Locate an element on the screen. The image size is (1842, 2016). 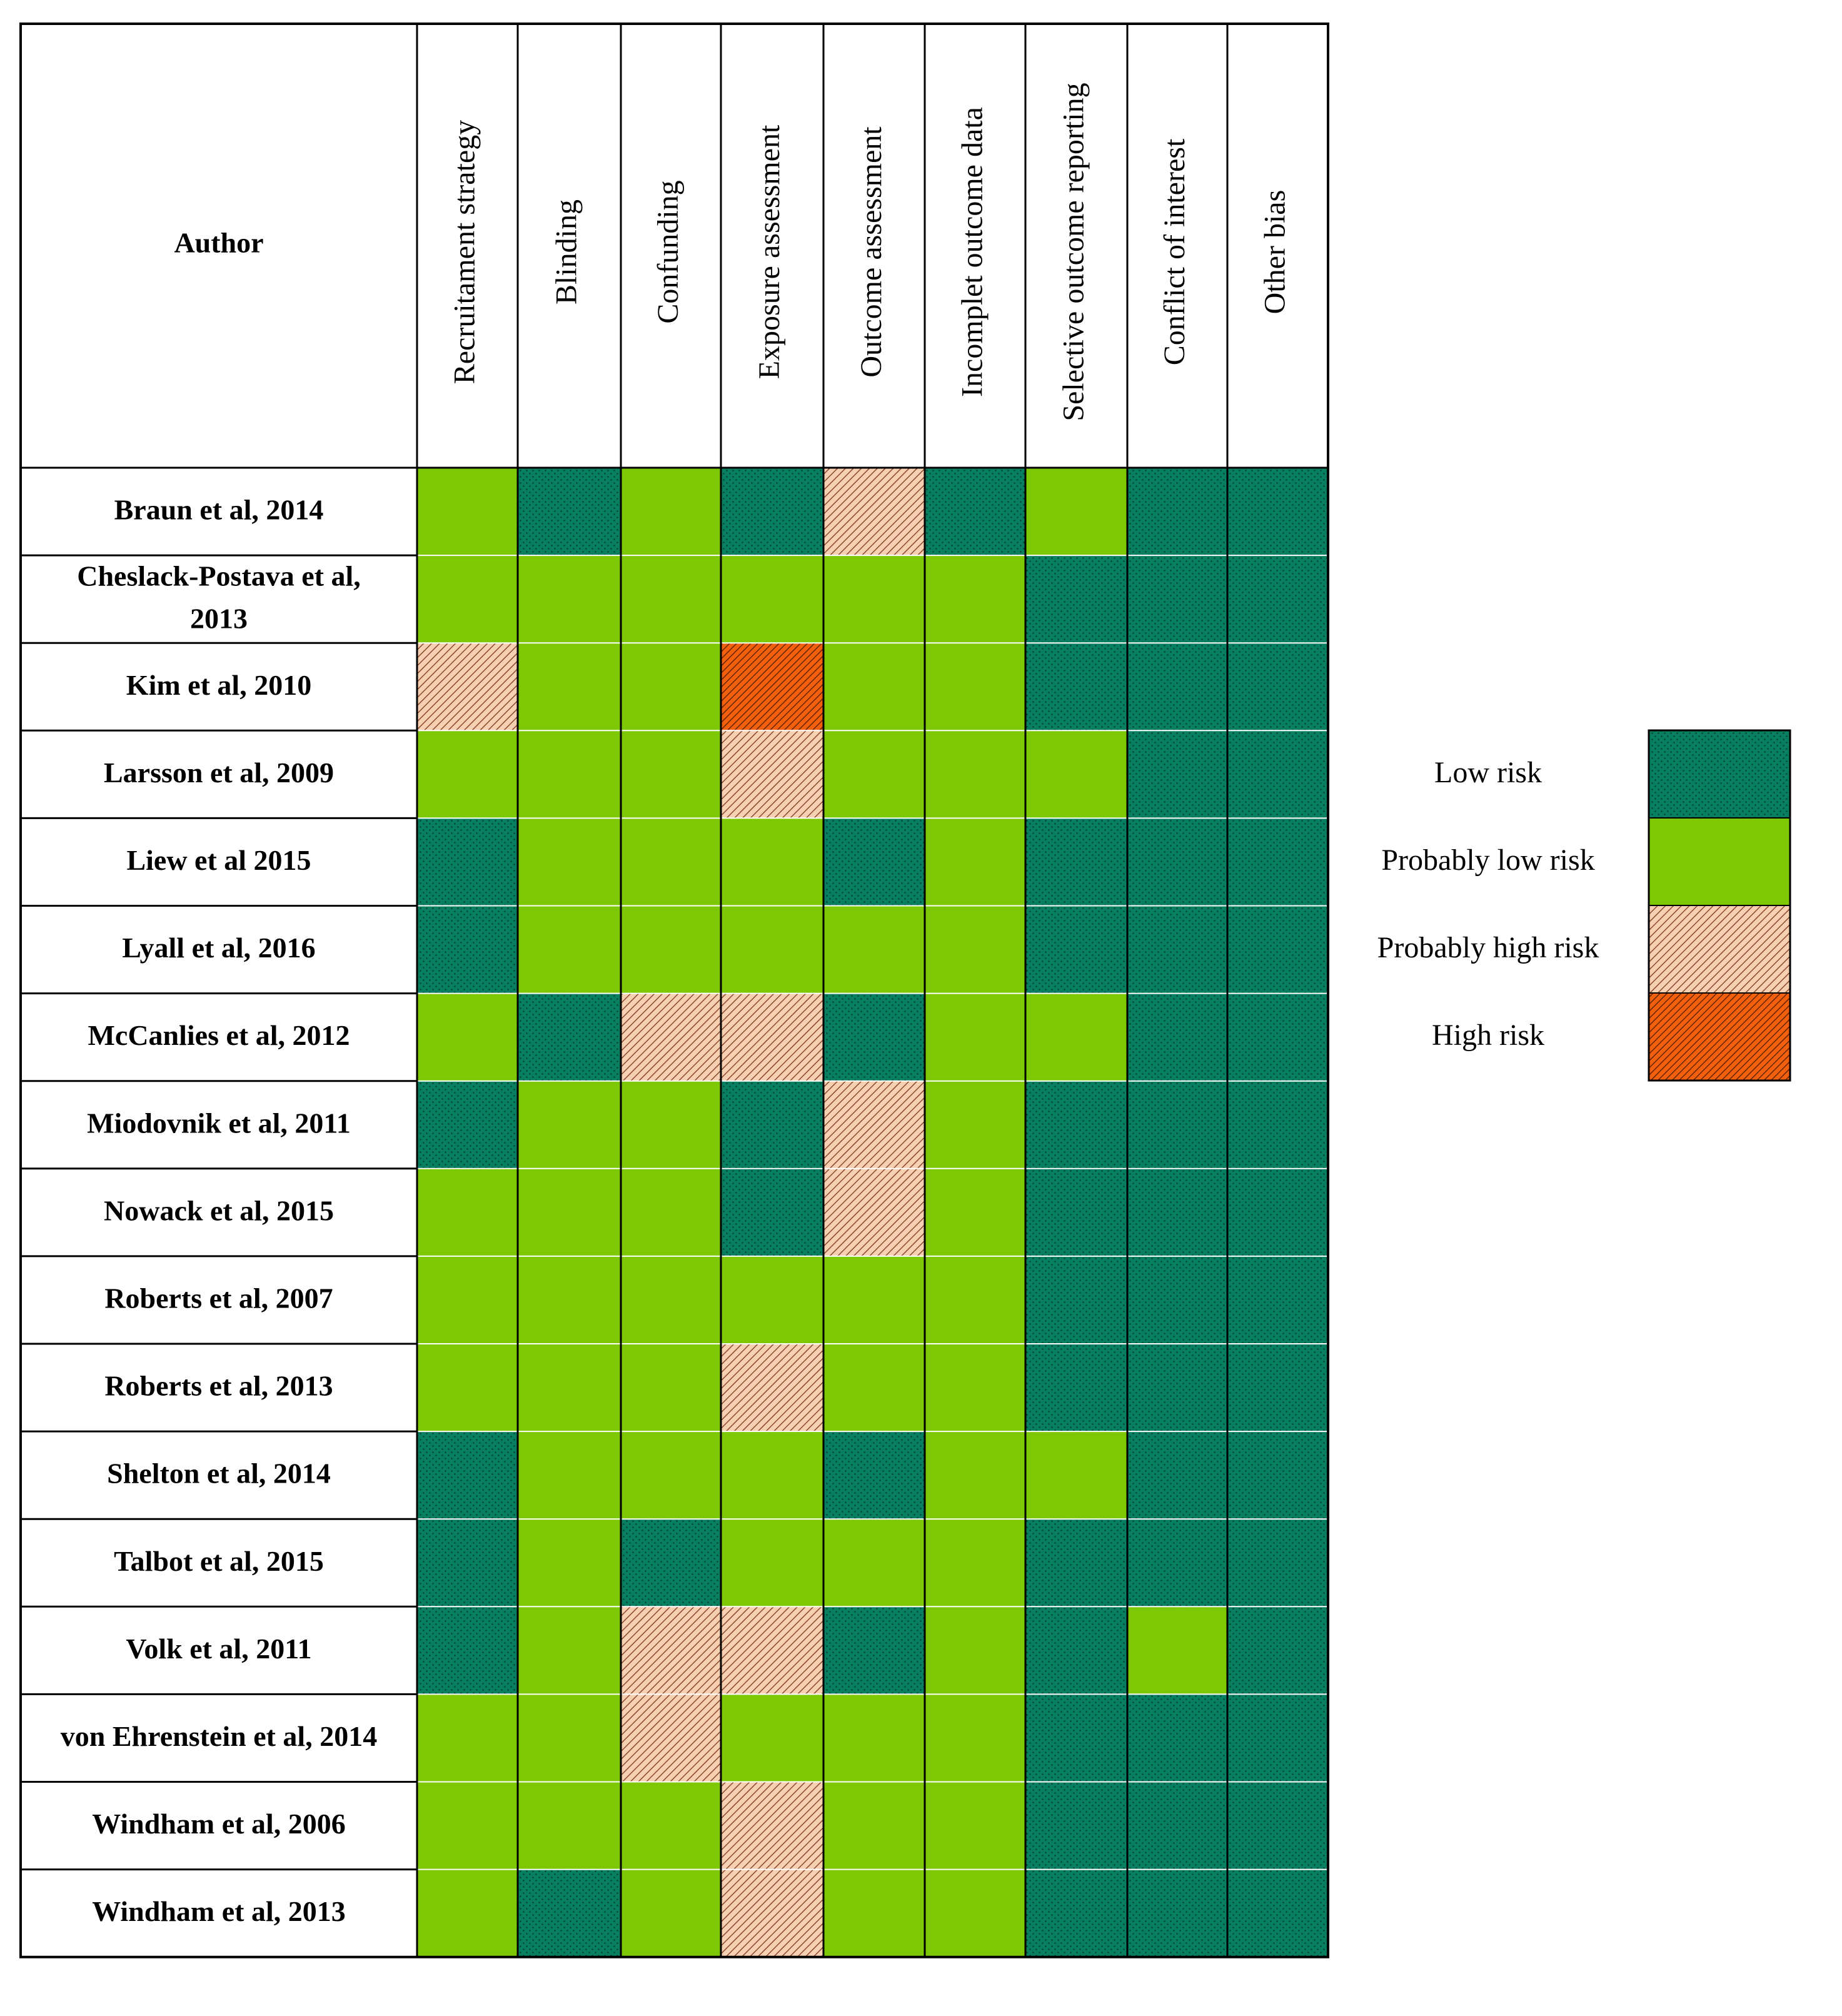
column-header: Conflict of interest is located at coordinates (1174, 252).